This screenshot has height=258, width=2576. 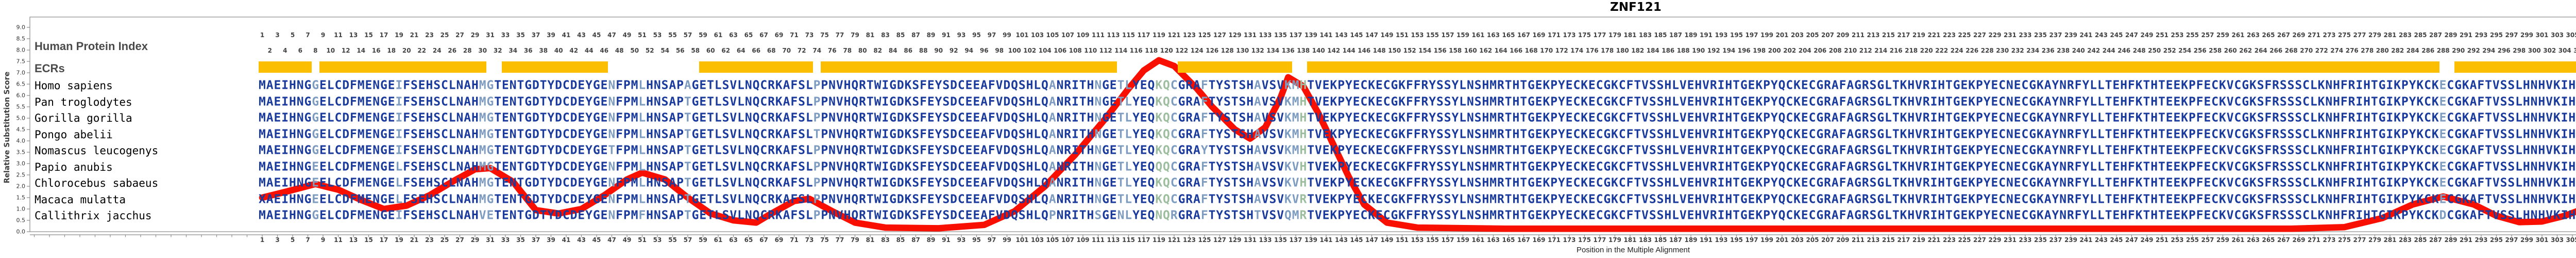 I want to click on y-tick-label: 8.5, so click(x=21, y=38).